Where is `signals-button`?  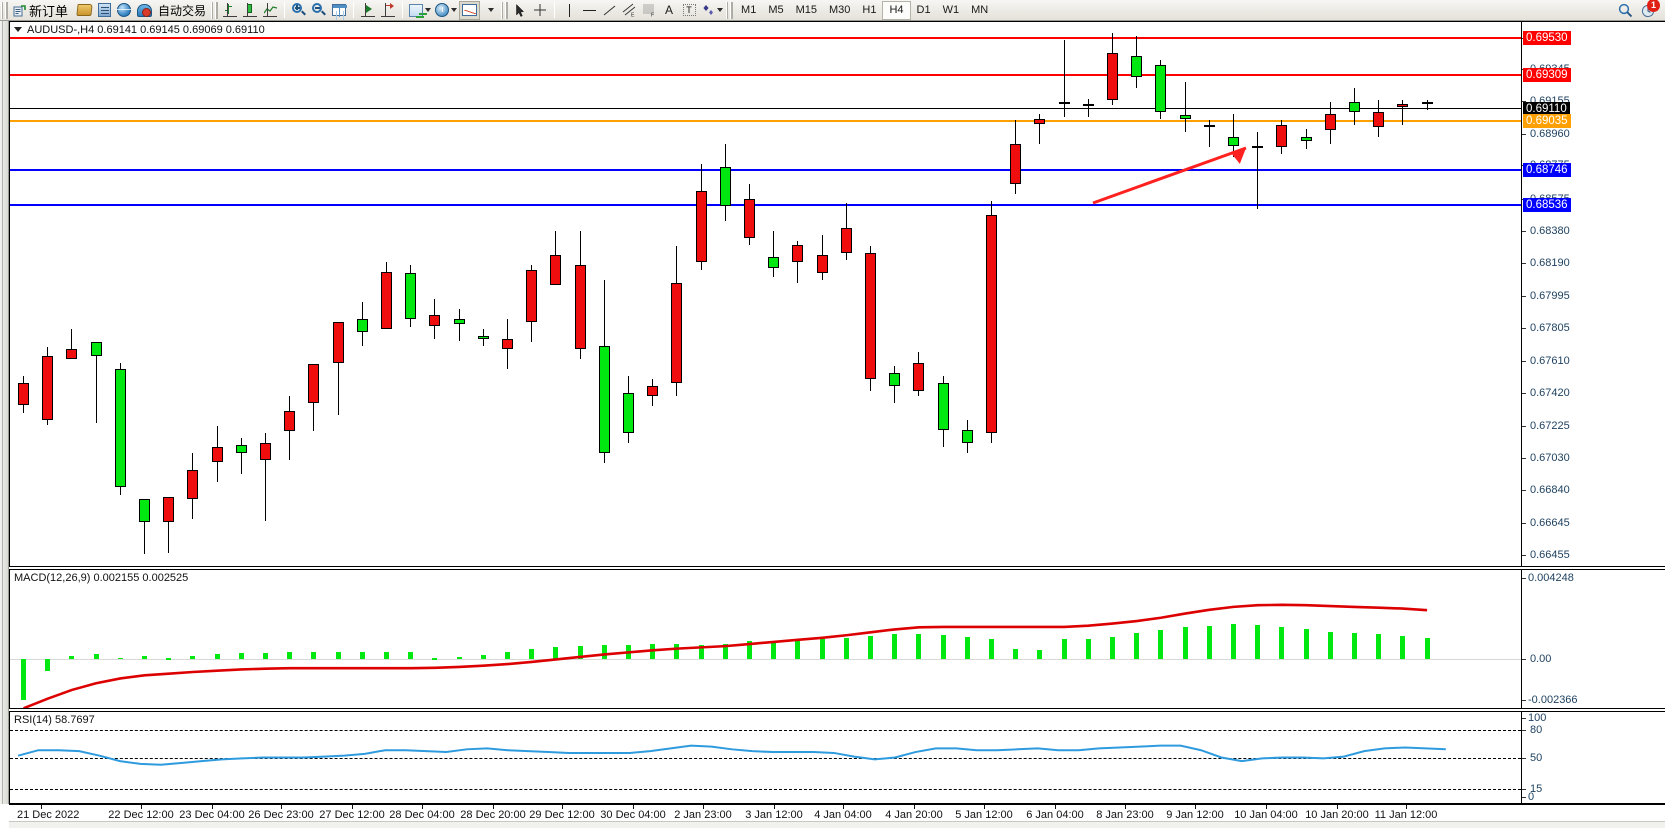 signals-button is located at coordinates (124, 10).